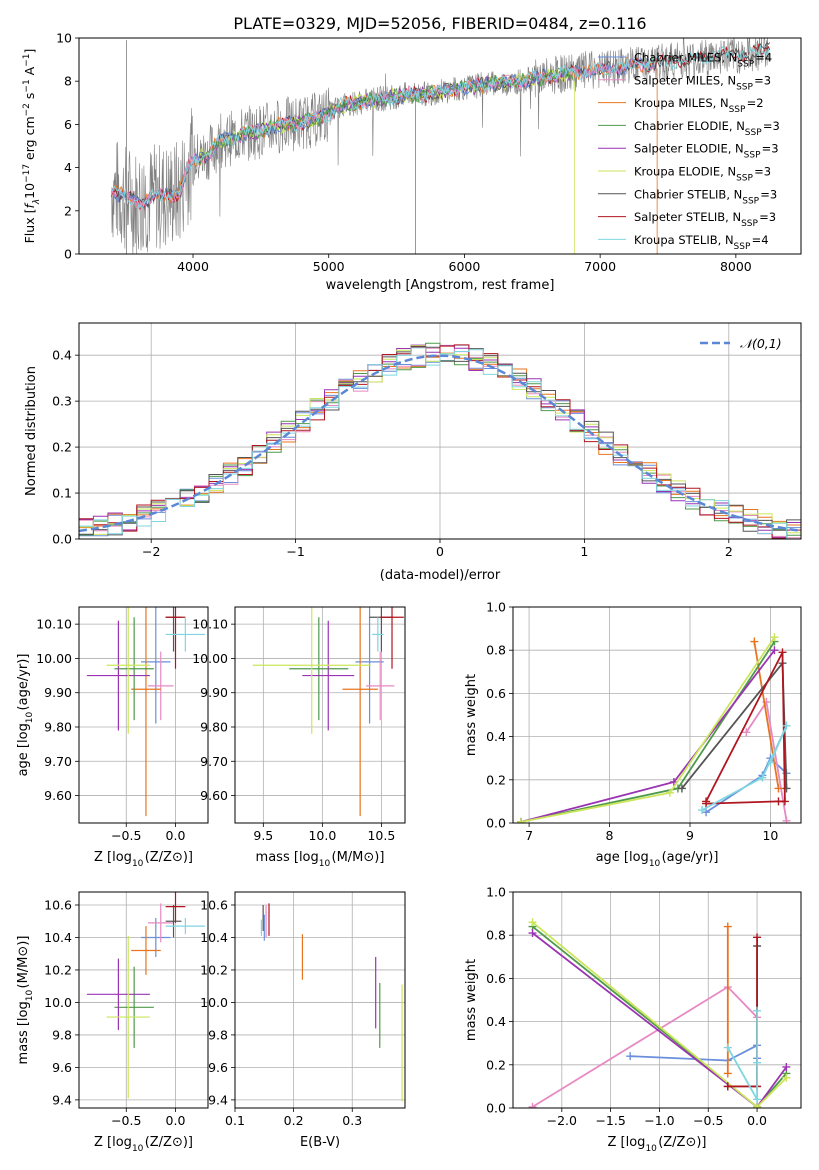 This screenshot has width=819, height=1170. What do you see at coordinates (562, 1120) in the screenshot?
I see `x-tick-label: −2.0` at bounding box center [562, 1120].